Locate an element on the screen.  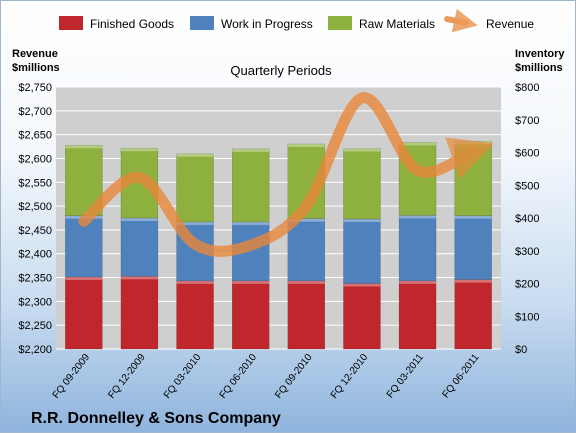
right-axis-title-line1: Inventory is located at coordinates (540, 54).